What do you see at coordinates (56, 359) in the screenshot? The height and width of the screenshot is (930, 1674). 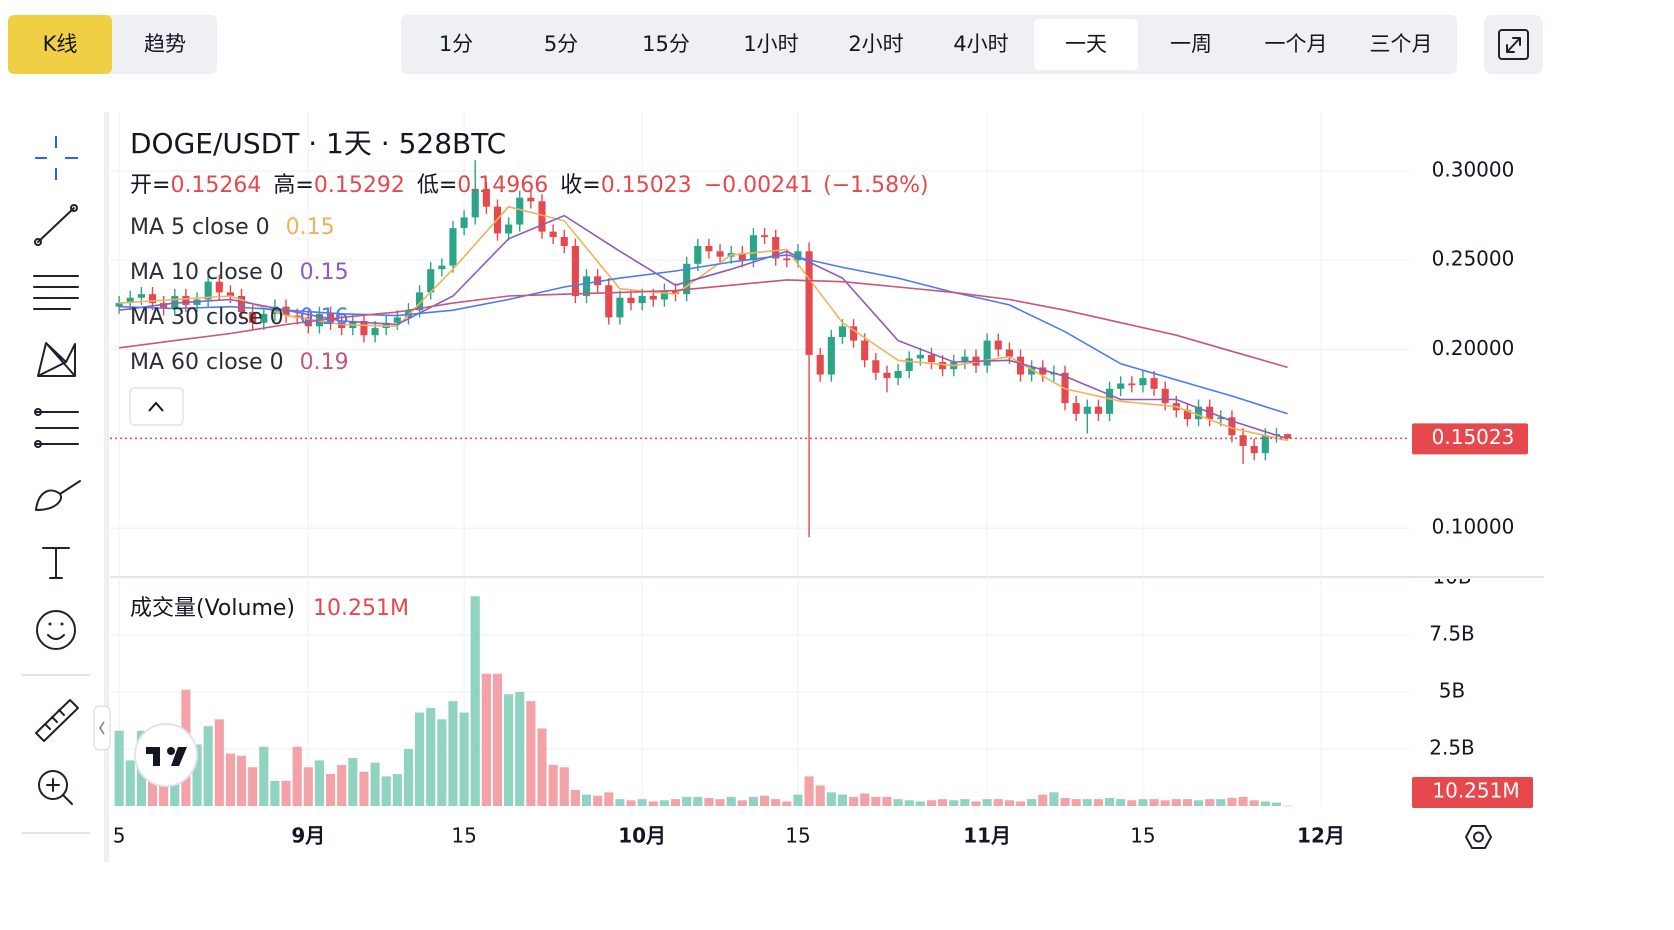 I see `pattern-tool` at bounding box center [56, 359].